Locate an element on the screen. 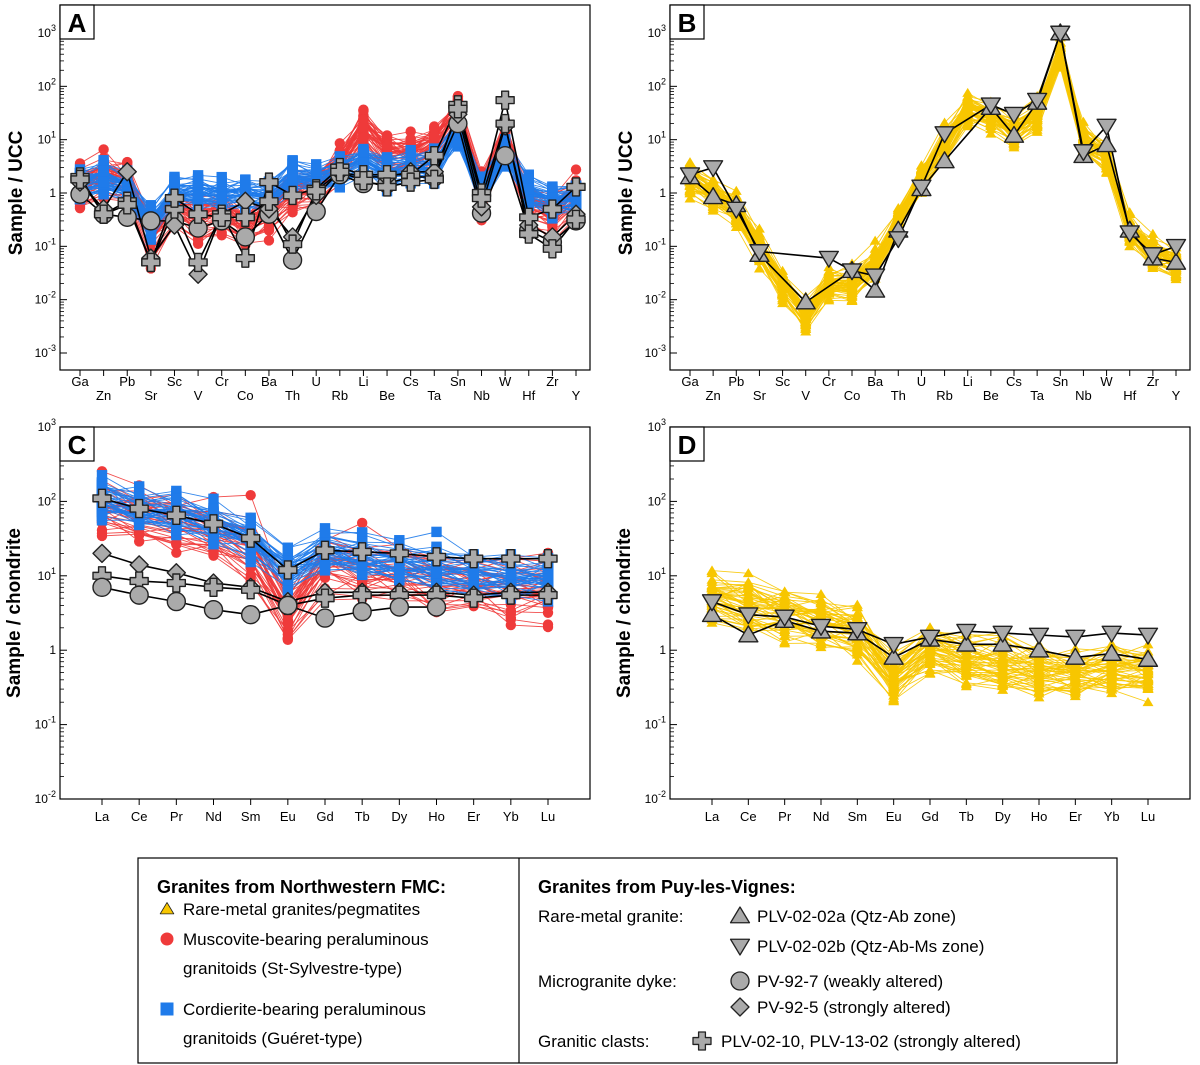  series-line is located at coordinates (328, 194).